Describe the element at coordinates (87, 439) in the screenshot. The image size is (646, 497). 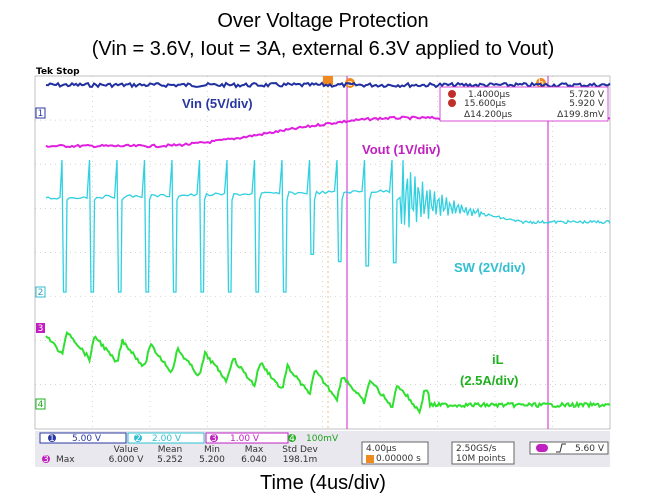
I see `ch1-scale: 5.00 V` at that location.